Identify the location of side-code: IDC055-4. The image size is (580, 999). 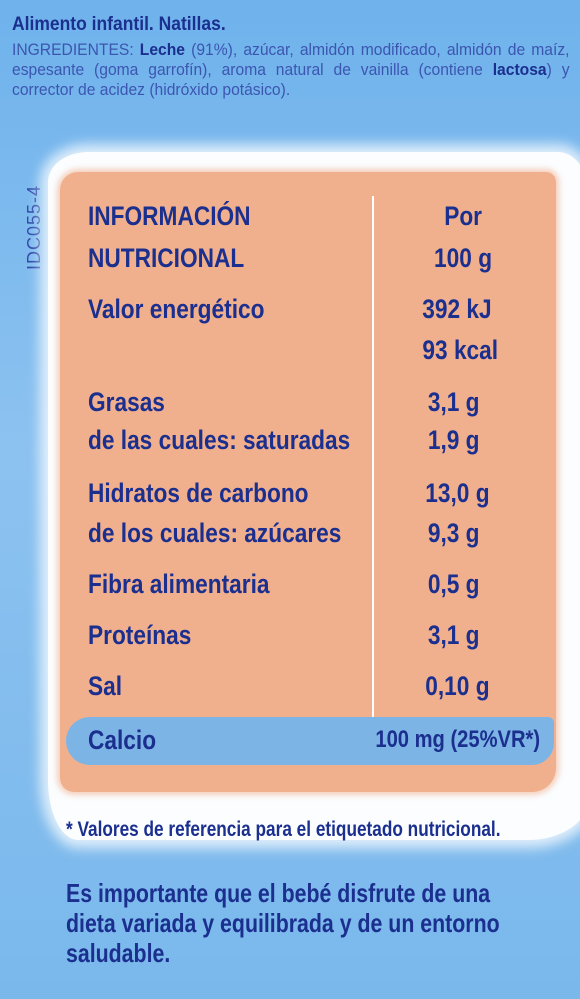
(34, 228).